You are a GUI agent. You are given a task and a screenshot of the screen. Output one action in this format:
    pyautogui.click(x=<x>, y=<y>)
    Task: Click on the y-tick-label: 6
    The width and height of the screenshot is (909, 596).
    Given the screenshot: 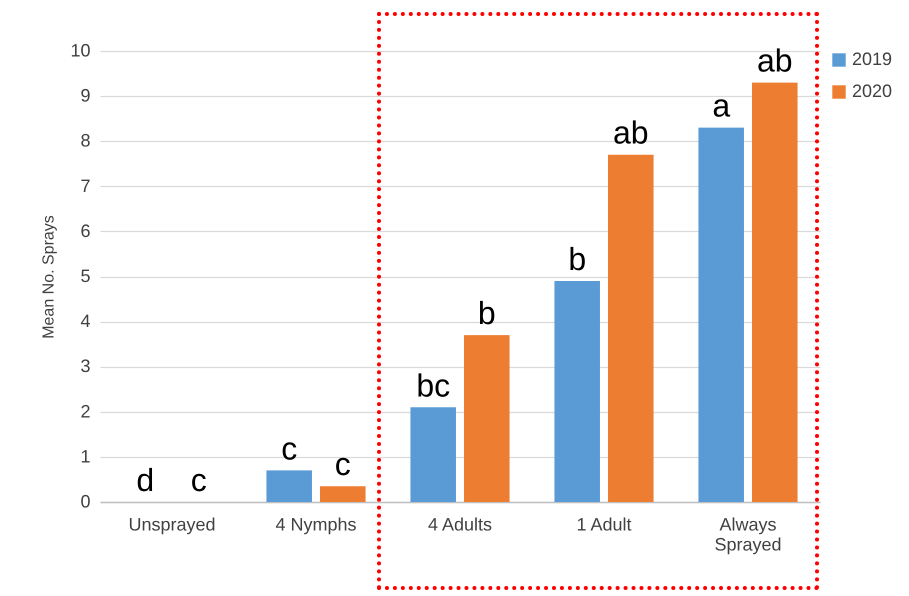 What is the action you would take?
    pyautogui.click(x=85, y=230)
    